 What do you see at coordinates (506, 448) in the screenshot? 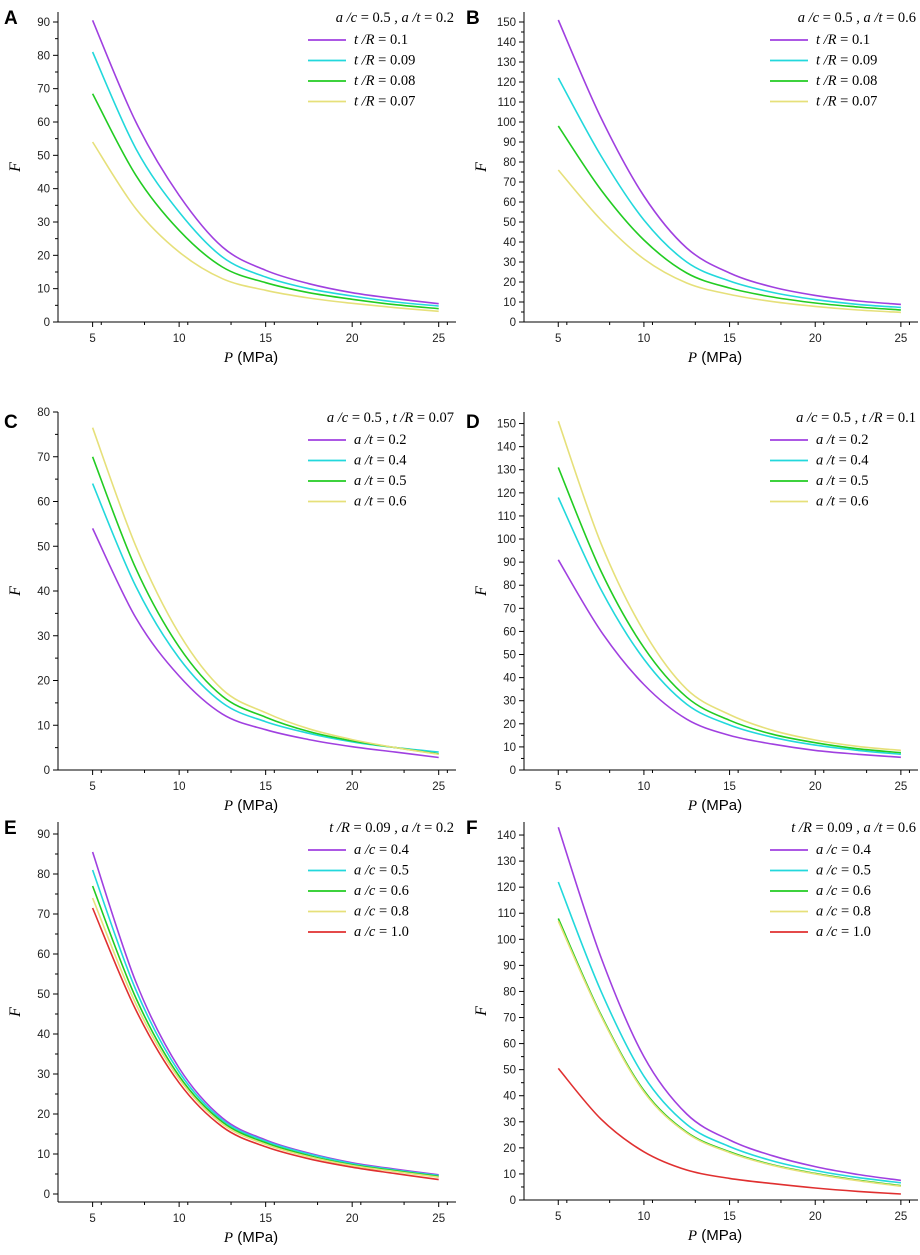
I see `y-tick-label: 140` at bounding box center [506, 448].